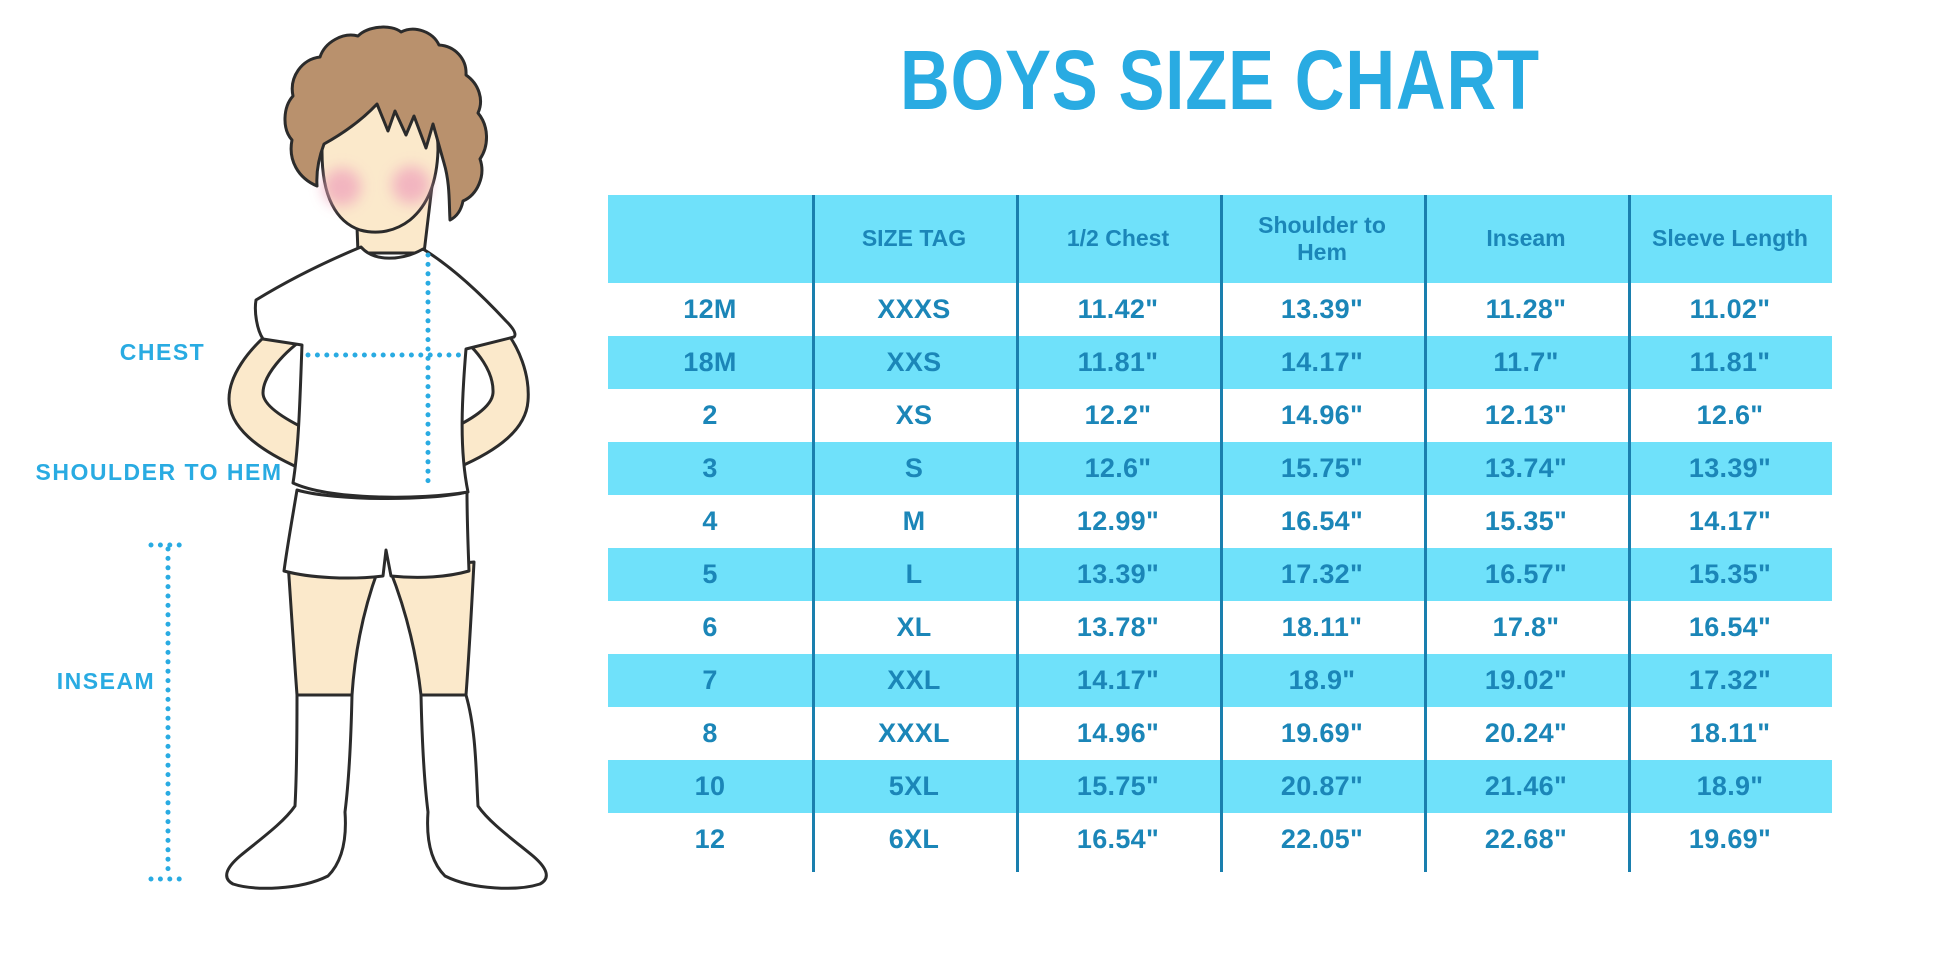 Image resolution: width=1946 pixels, height=973 pixels. I want to click on table-row-8: 8 XXXL 14.96" 19.69" 20.24" 18.11", so click(1220, 733).